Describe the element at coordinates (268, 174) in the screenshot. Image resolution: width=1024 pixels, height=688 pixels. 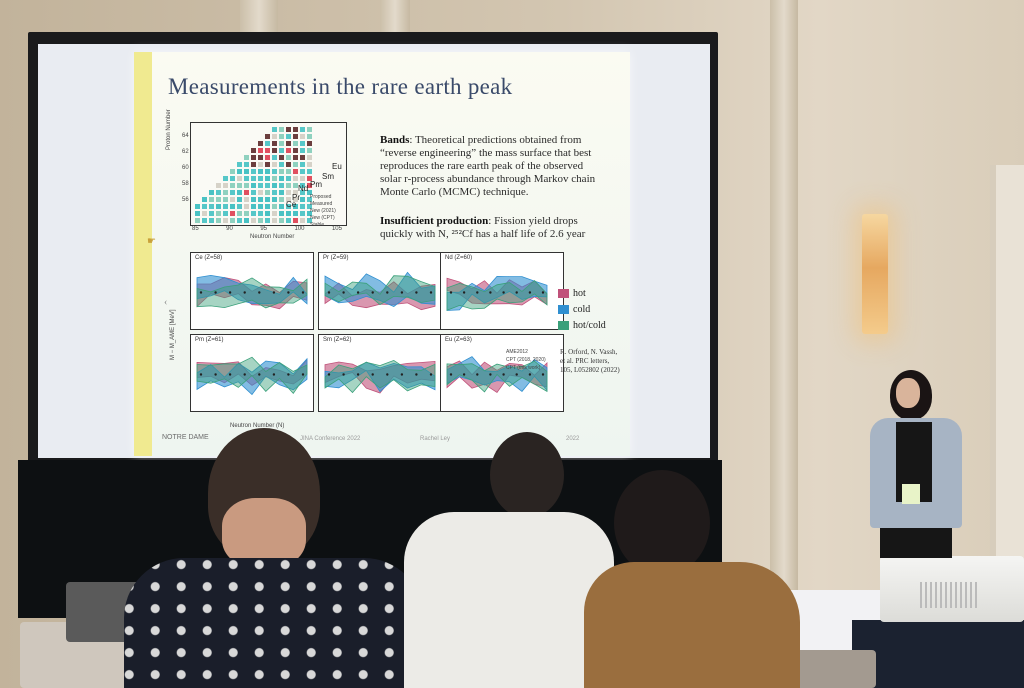
I see `nuclide-chart` at that location.